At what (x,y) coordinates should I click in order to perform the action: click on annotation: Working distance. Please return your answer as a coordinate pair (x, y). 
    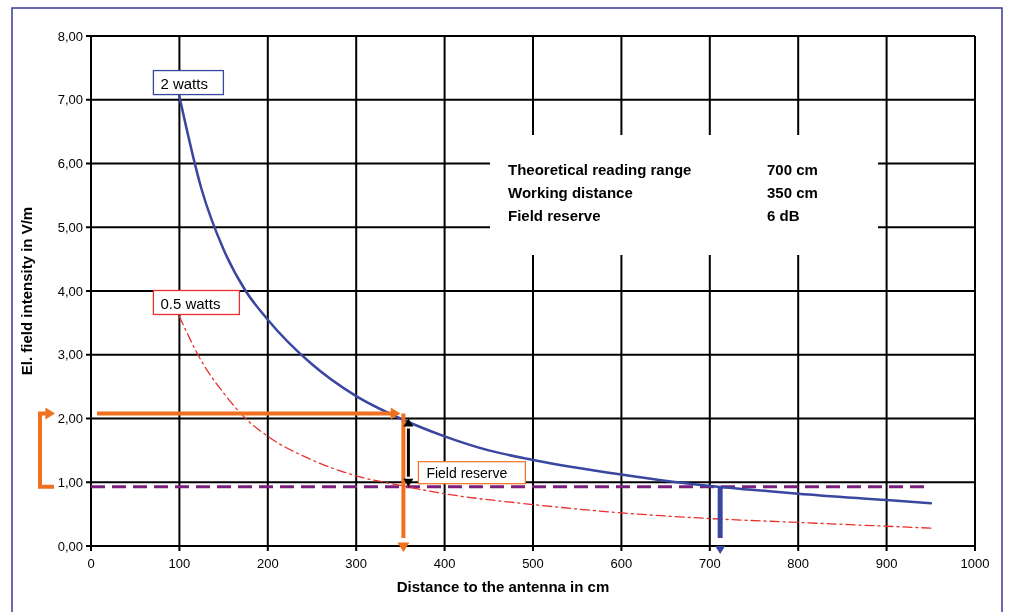
    Looking at the image, I should click on (570, 192).